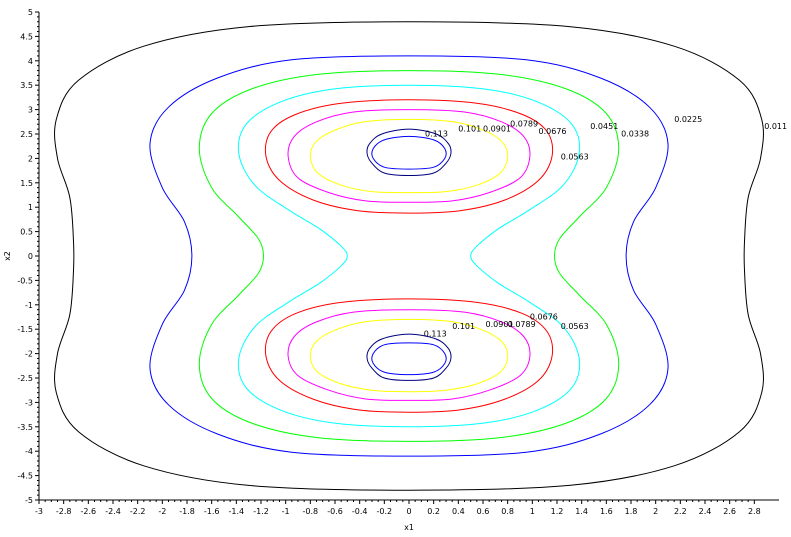  What do you see at coordinates (635, 133) in the screenshot?
I see `contour-label-0.0338-1: 0.0338` at bounding box center [635, 133].